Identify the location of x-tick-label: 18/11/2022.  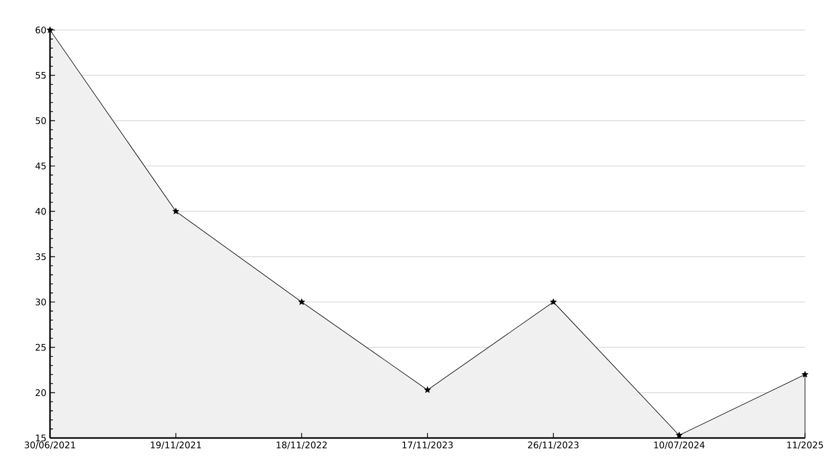
(301, 446).